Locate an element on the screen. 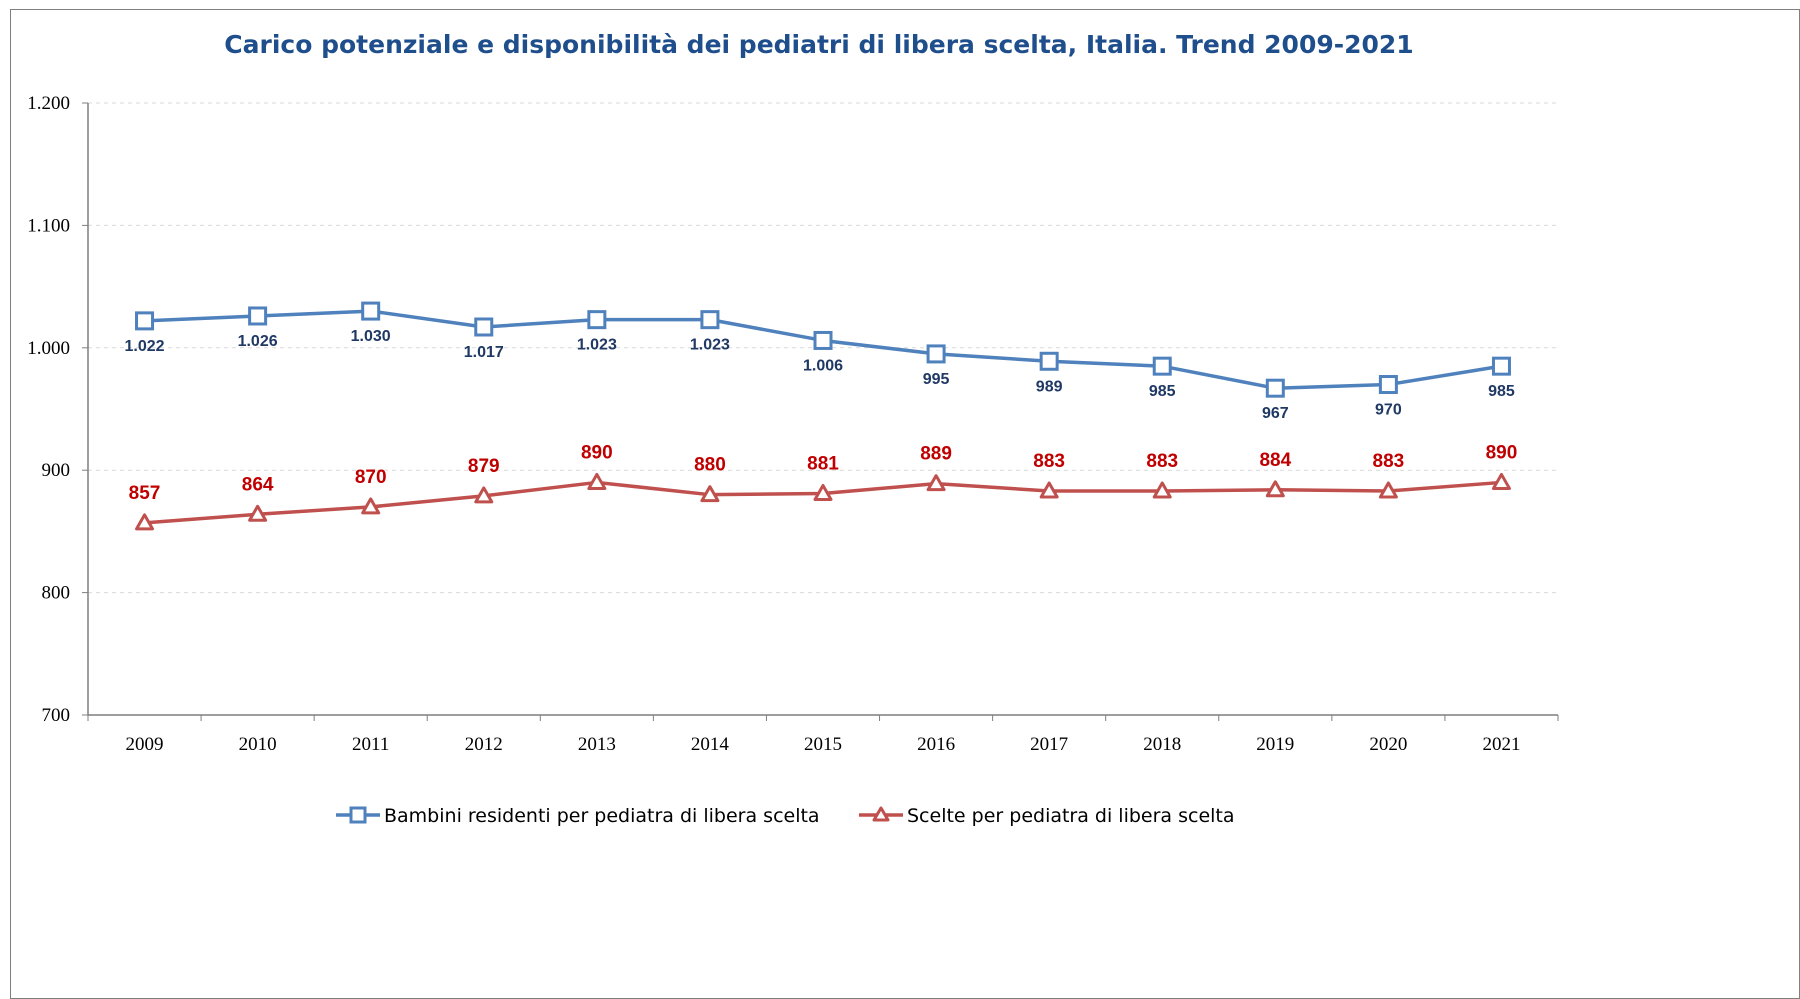 This screenshot has width=1800, height=999. data-label: 884 is located at coordinates (1275, 460).